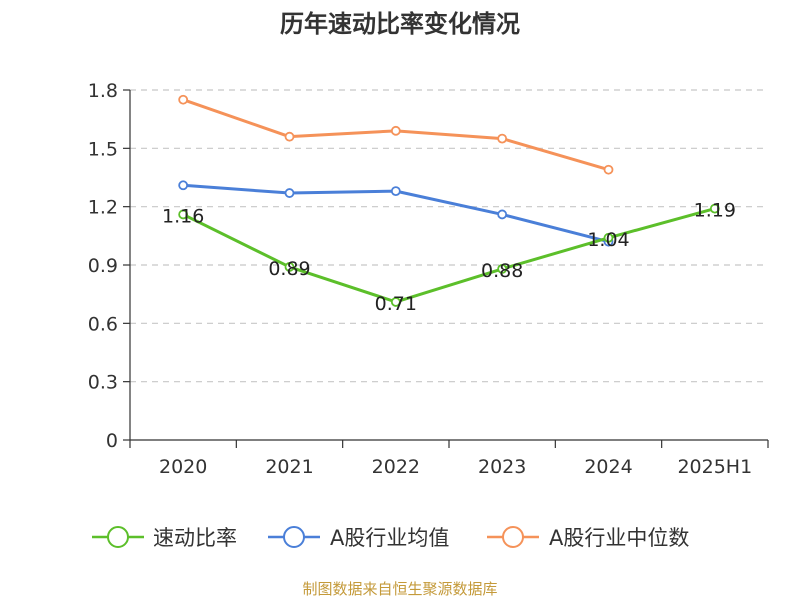 The width and height of the screenshot is (800, 600). I want to click on x-tick-label: 2022, so click(396, 467).